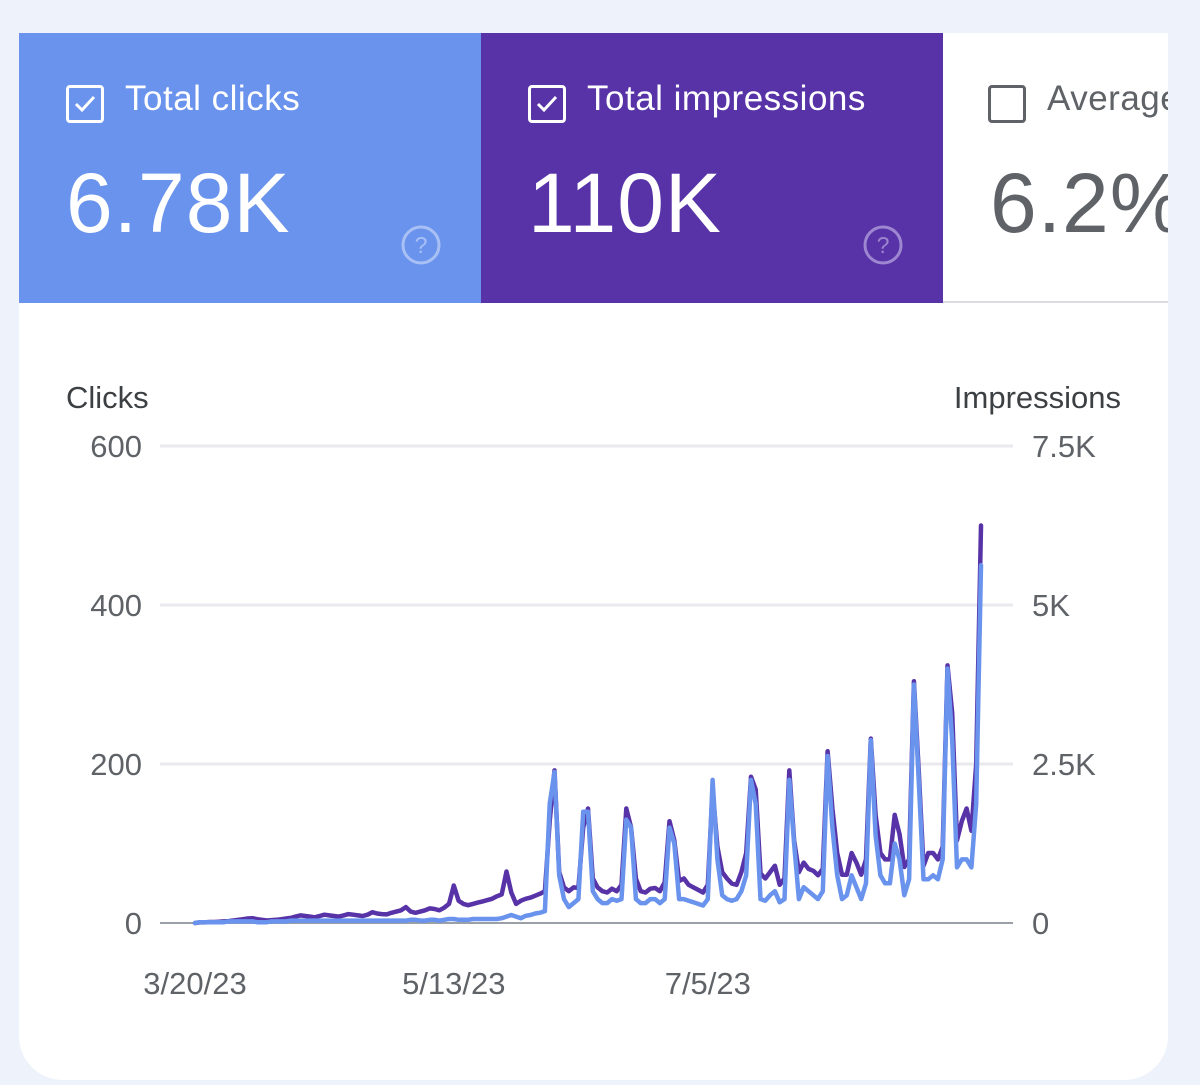 This screenshot has height=1085, width=1200. I want to click on checkbox-unchecked-icon, so click(1007, 104).